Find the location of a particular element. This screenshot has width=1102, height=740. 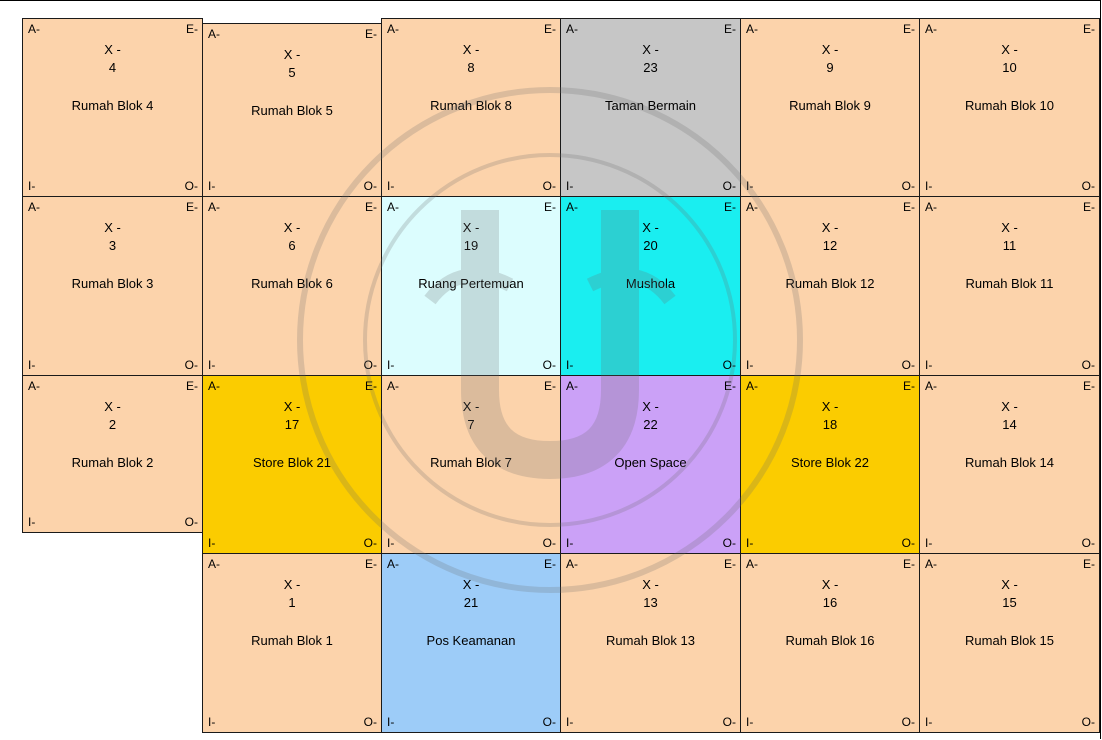

block-name: Pos Keamanan is located at coordinates (471, 640).